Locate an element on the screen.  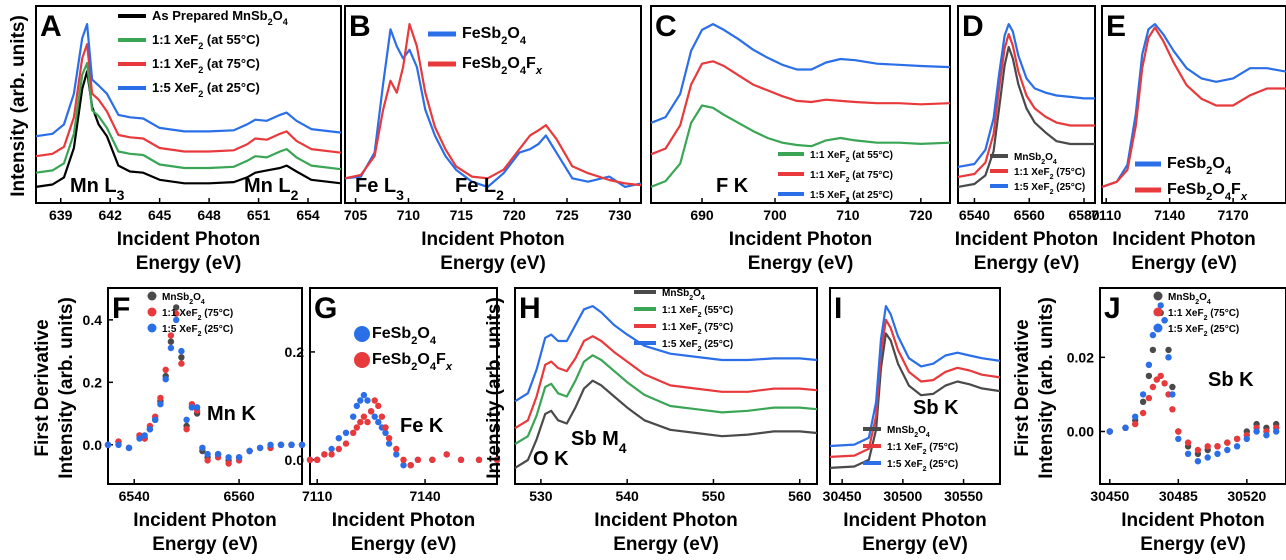
legend-label-D-1-mid: (75°C) is located at coordinates (1069, 172).